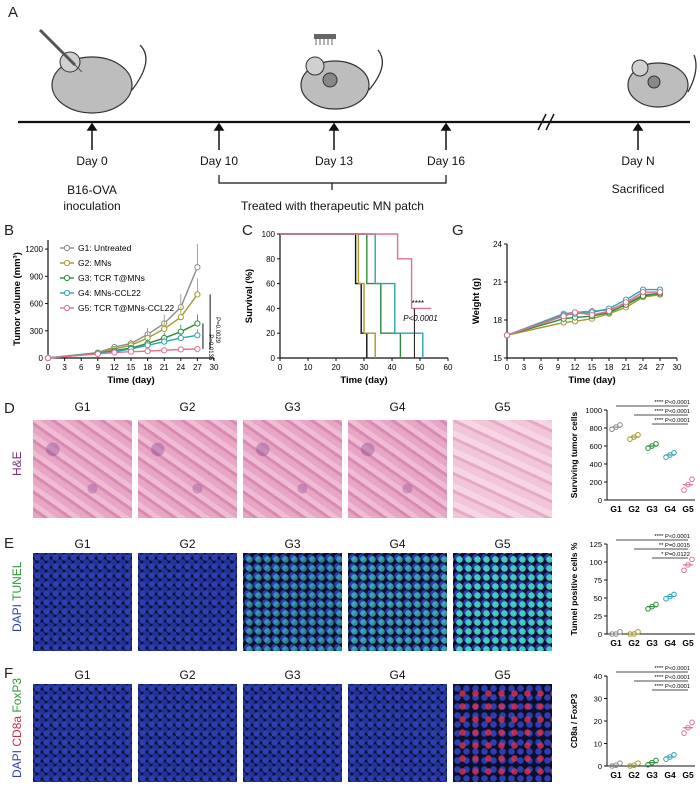  What do you see at coordinates (164, 367) in the screenshot?
I see `x-tick-label: 21` at bounding box center [164, 367].